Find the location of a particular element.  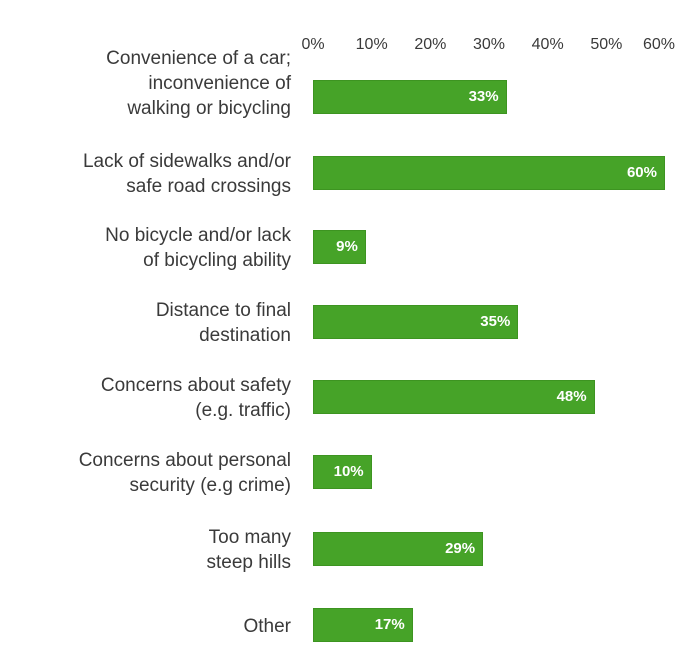

bar-value-label: 48% is located at coordinates (571, 396).